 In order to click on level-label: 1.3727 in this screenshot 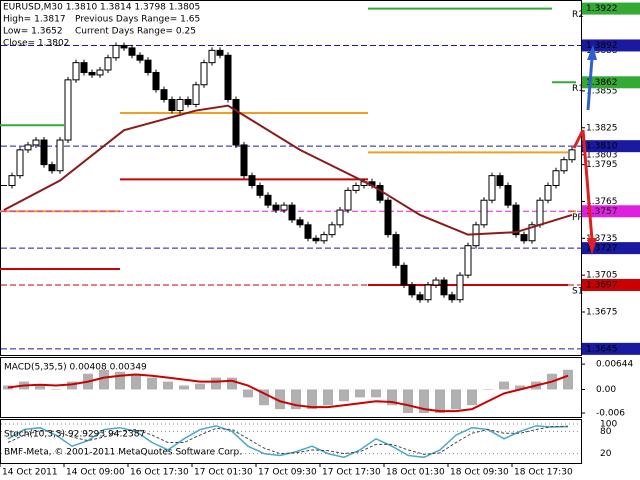, I will do `click(602, 249)`.